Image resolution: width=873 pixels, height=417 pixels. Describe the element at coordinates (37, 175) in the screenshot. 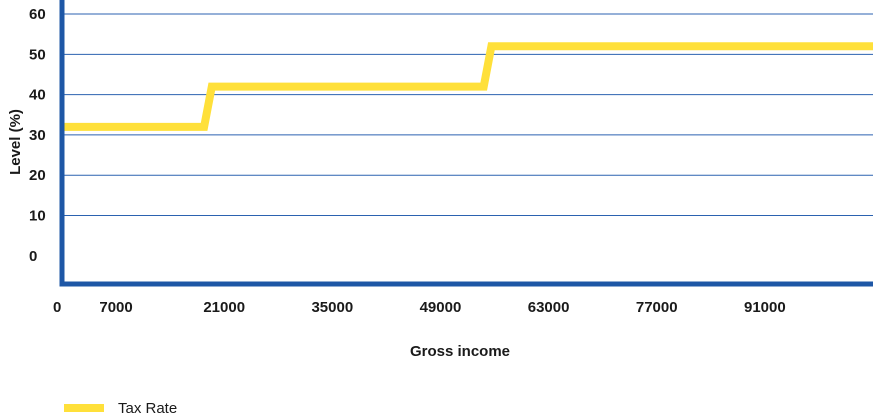

I see `y-tick-label: 20` at that location.